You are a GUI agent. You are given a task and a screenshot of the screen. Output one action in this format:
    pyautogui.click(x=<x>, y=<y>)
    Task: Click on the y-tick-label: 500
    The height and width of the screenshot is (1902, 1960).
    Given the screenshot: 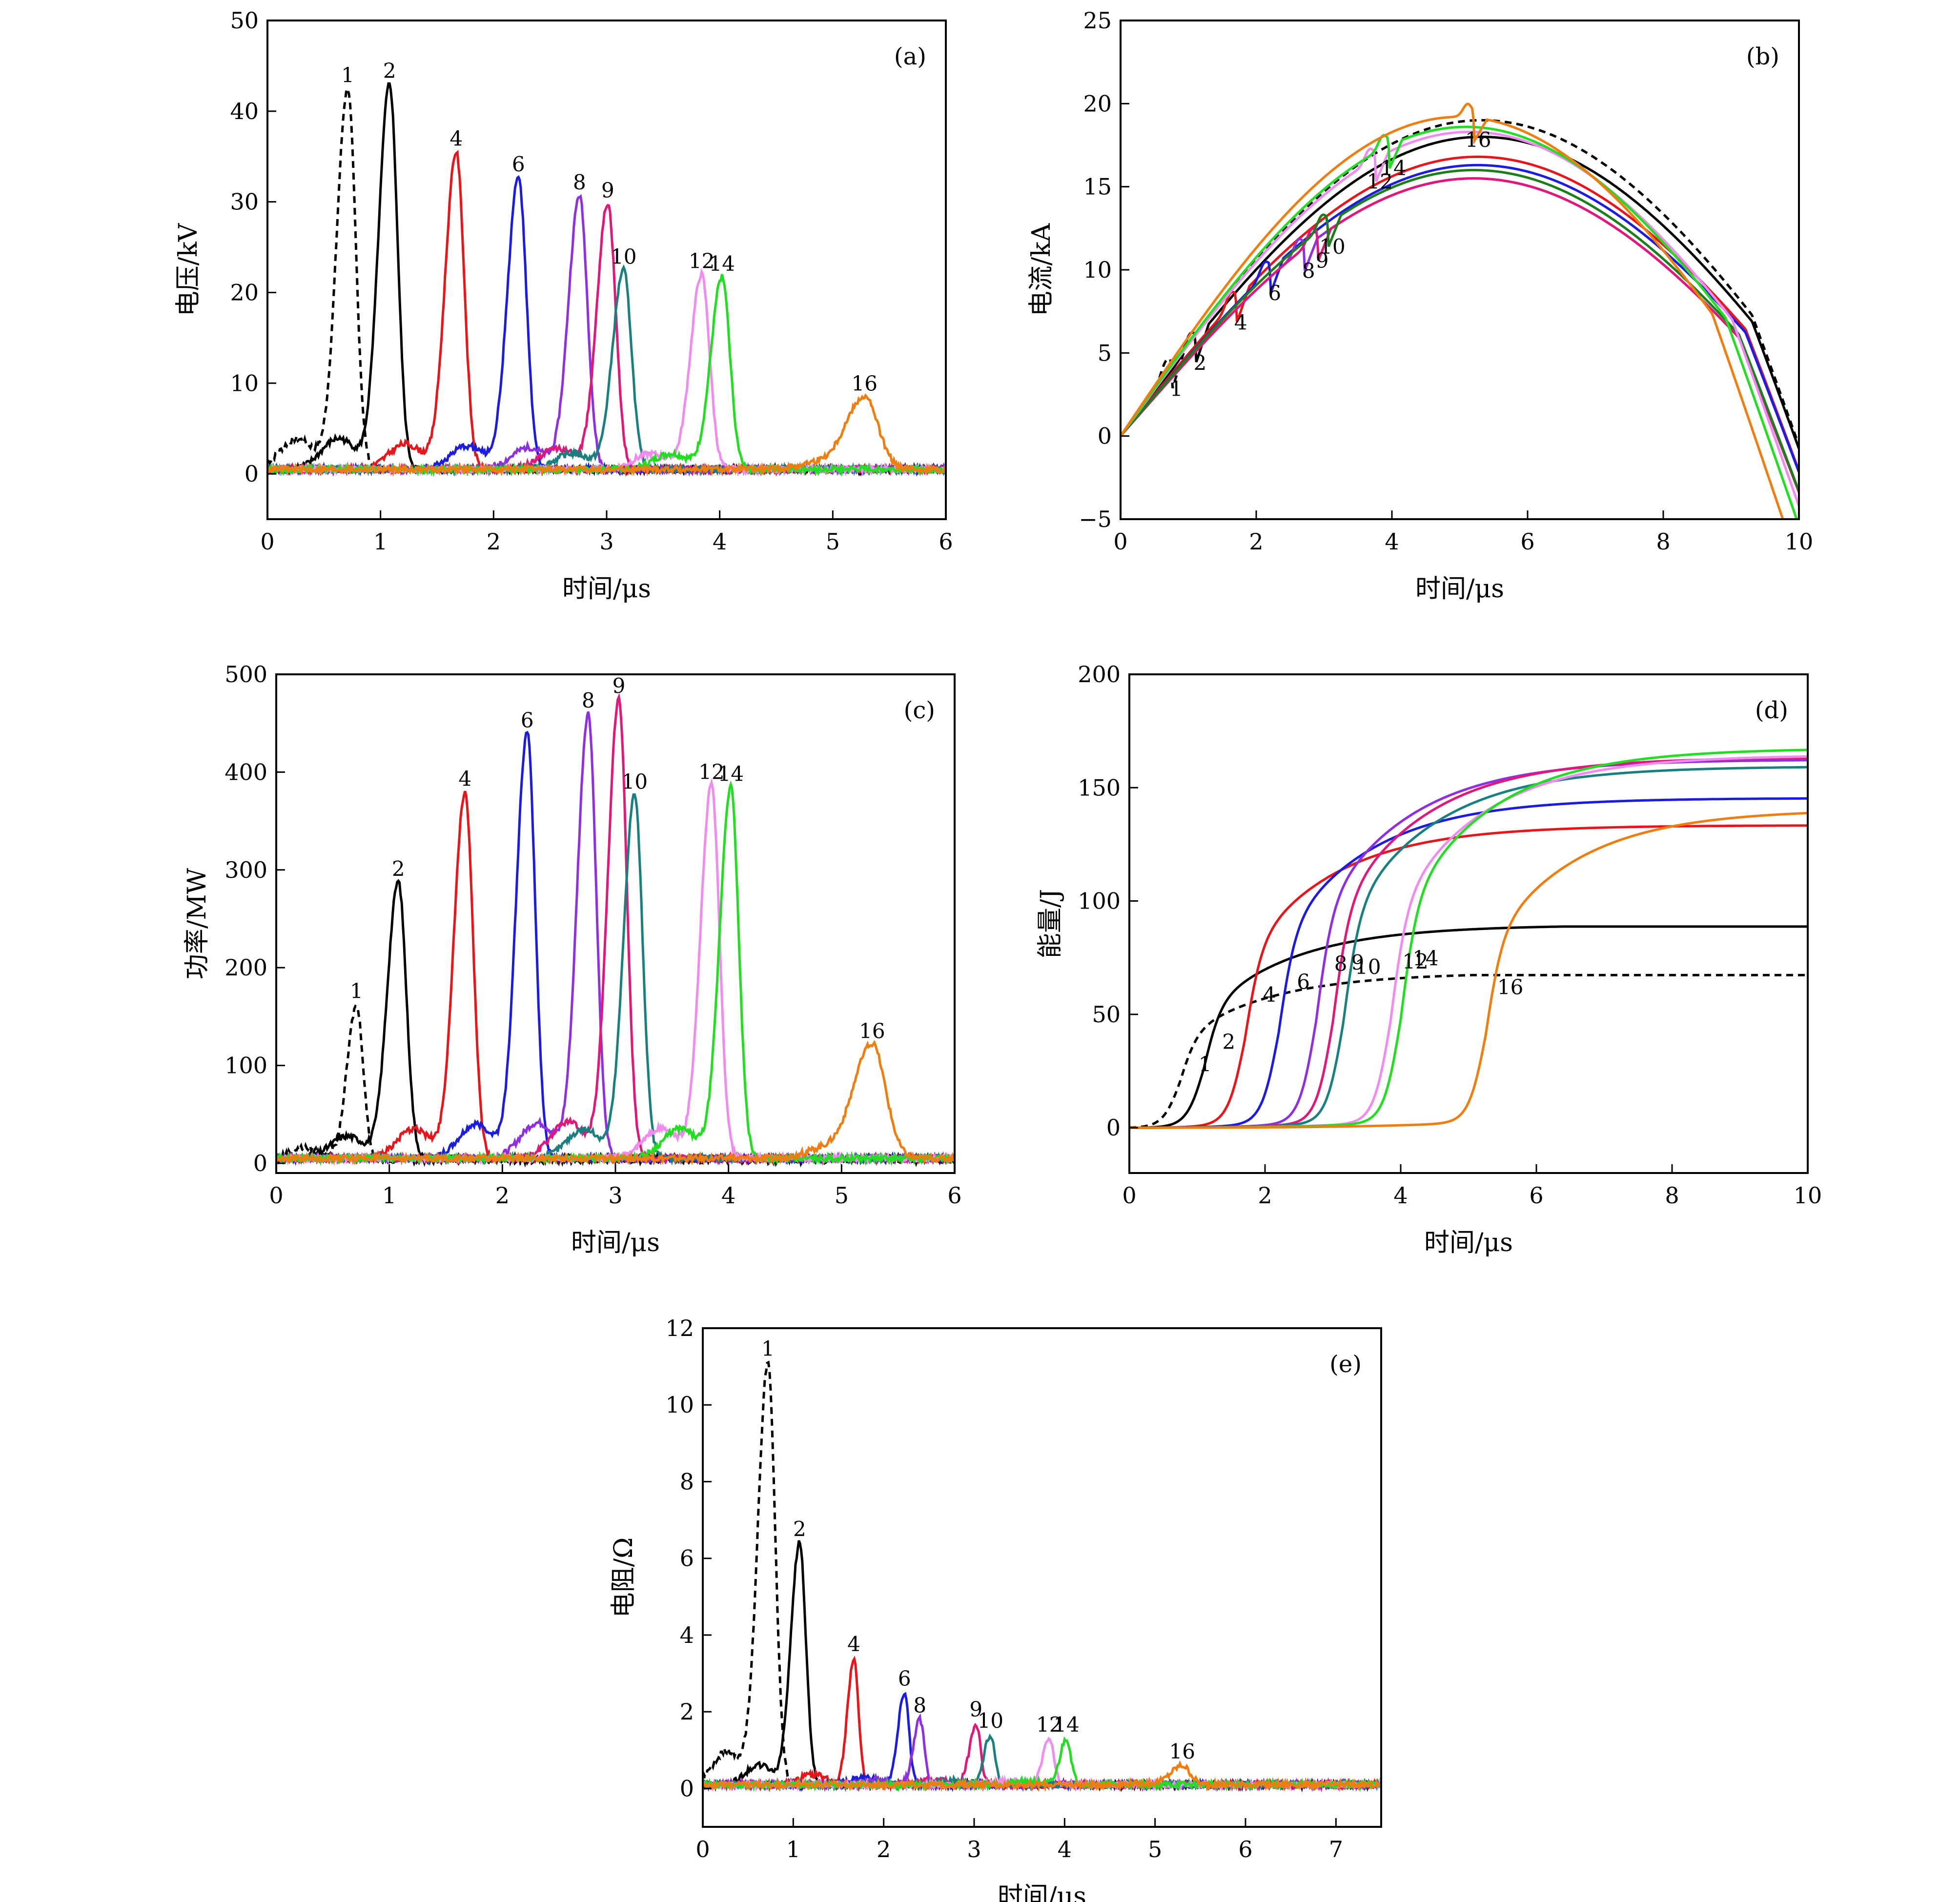 What is the action you would take?
    pyautogui.click(x=246, y=674)
    